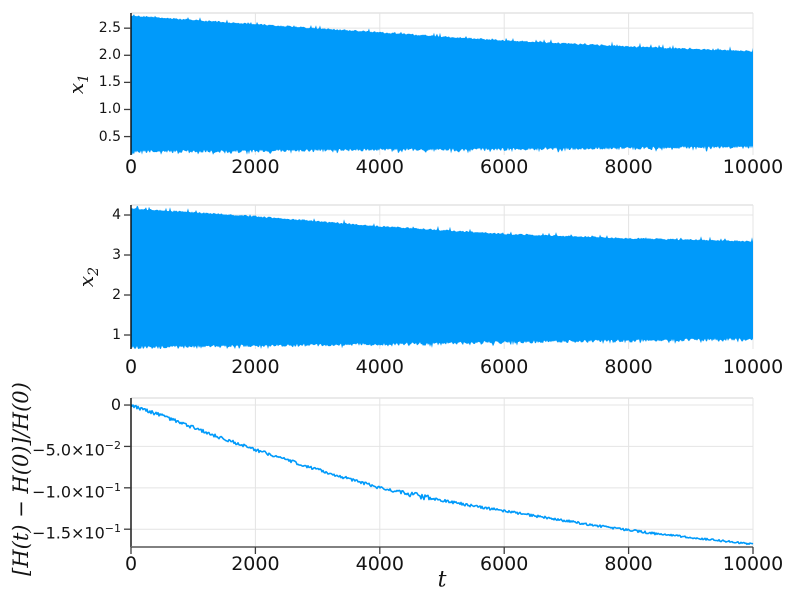 The width and height of the screenshot is (800, 600). Describe the element at coordinates (442, 580) in the screenshot. I see `x-axis-label-t: t` at that location.